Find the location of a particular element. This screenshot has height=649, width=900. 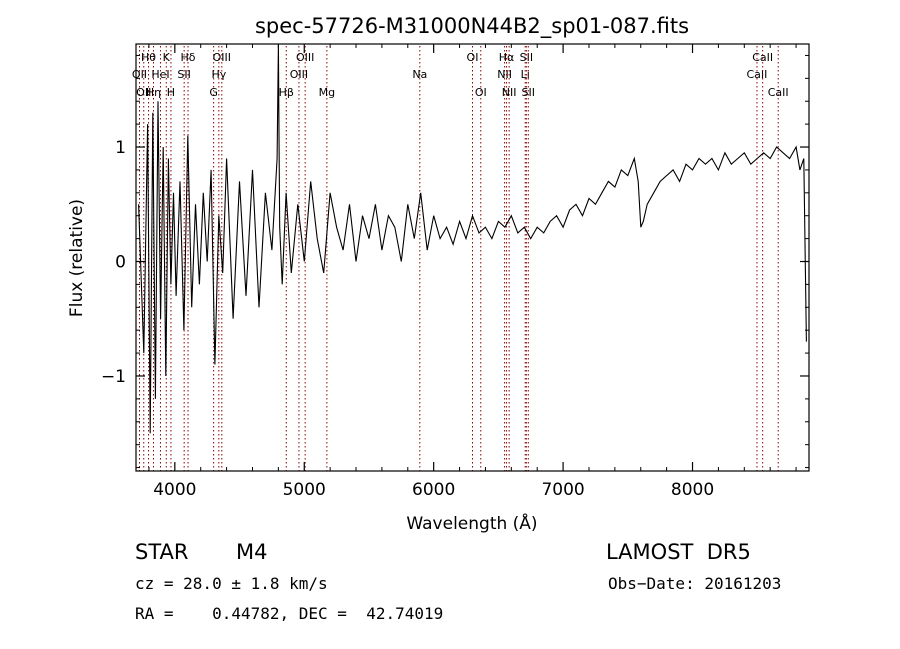

line-marker-label: G is located at coordinates (213, 92).